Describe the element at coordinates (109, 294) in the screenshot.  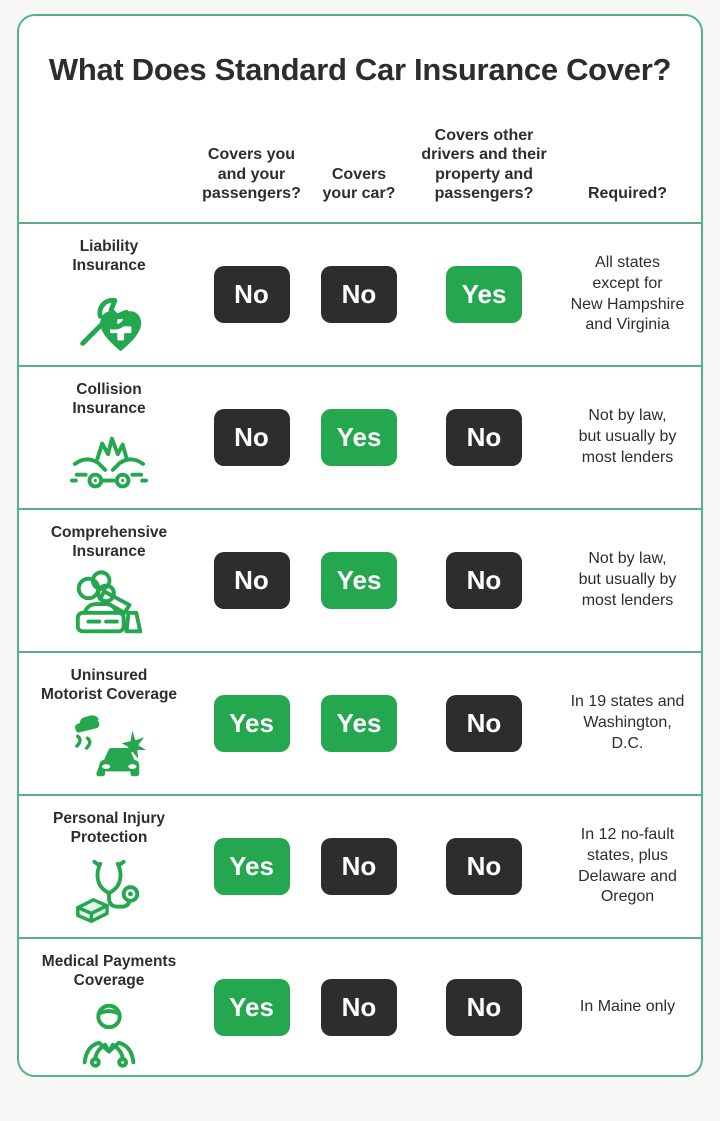
I see `coverage-type-cell: Liability Insurance` at that location.